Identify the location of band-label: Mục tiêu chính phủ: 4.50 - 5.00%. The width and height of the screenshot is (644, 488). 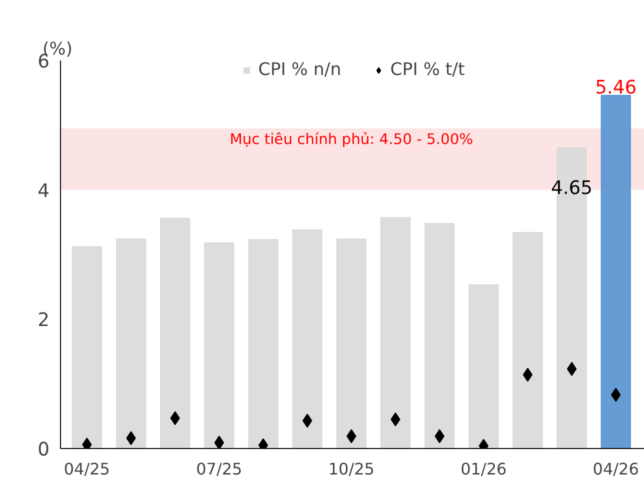
(352, 139).